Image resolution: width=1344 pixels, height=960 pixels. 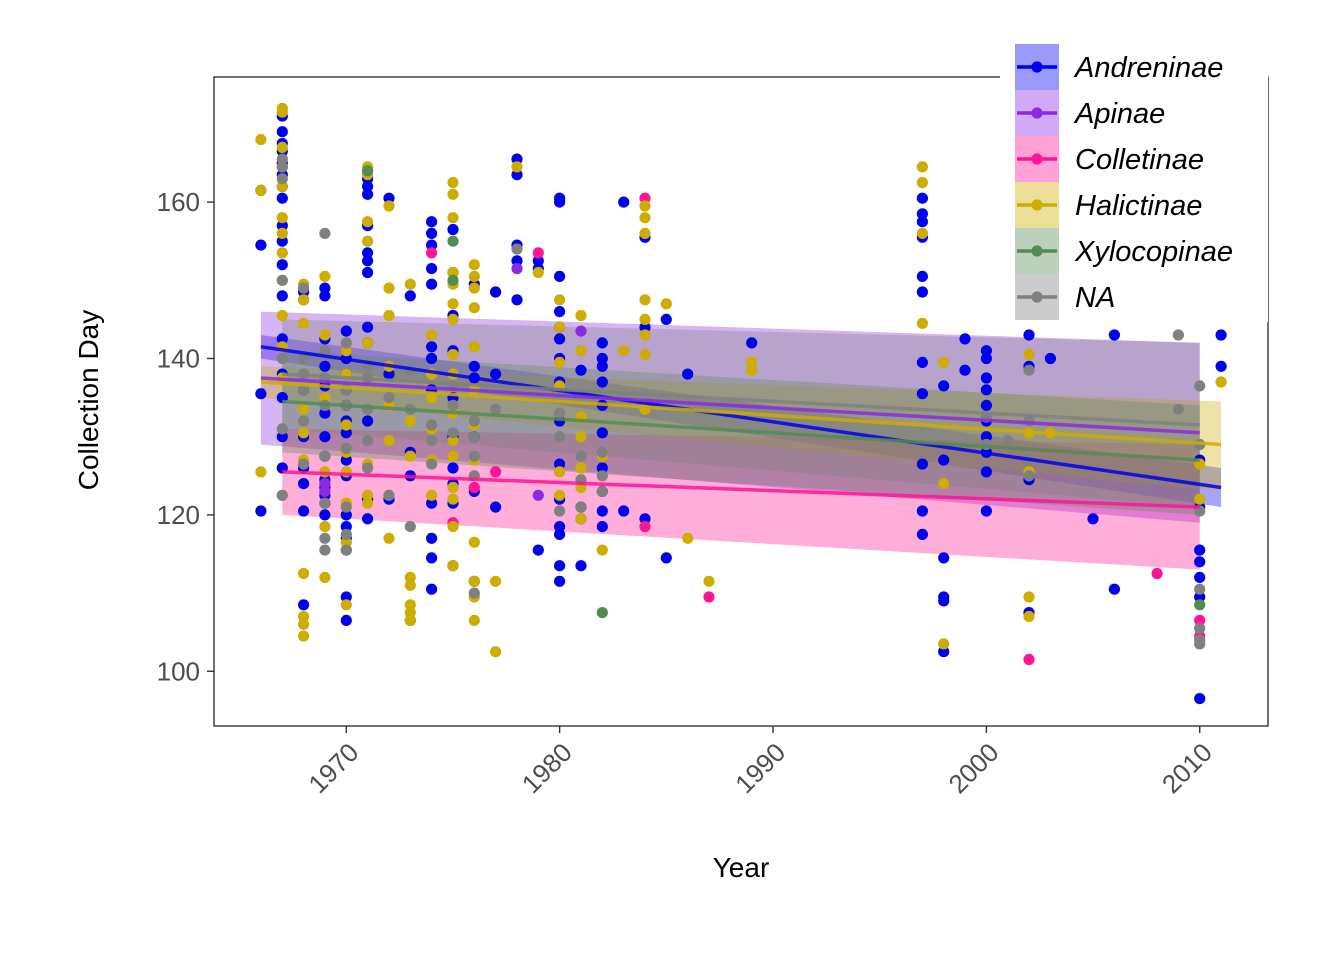 I want to click on legend-label-andreninae: Andreninae, so click(x=1148, y=68).